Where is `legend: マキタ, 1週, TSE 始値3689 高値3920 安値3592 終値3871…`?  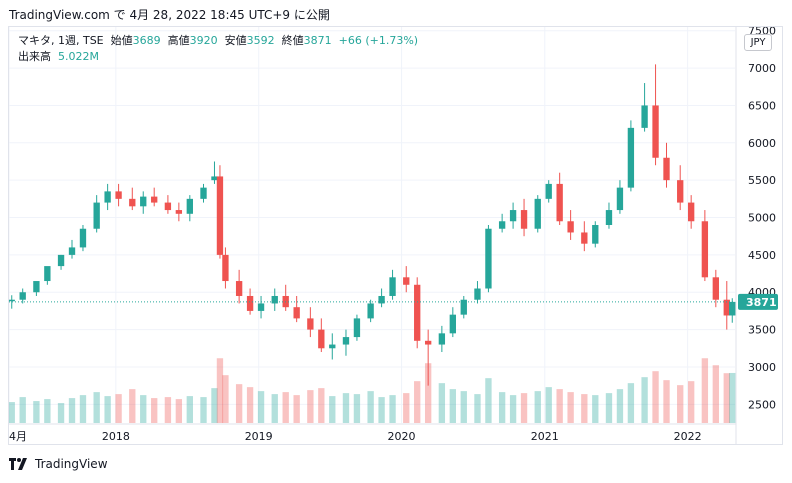 legend: マキタ, 1週, TSE 始値3689 高値3920 安値3592 終値3871… is located at coordinates (218, 49).